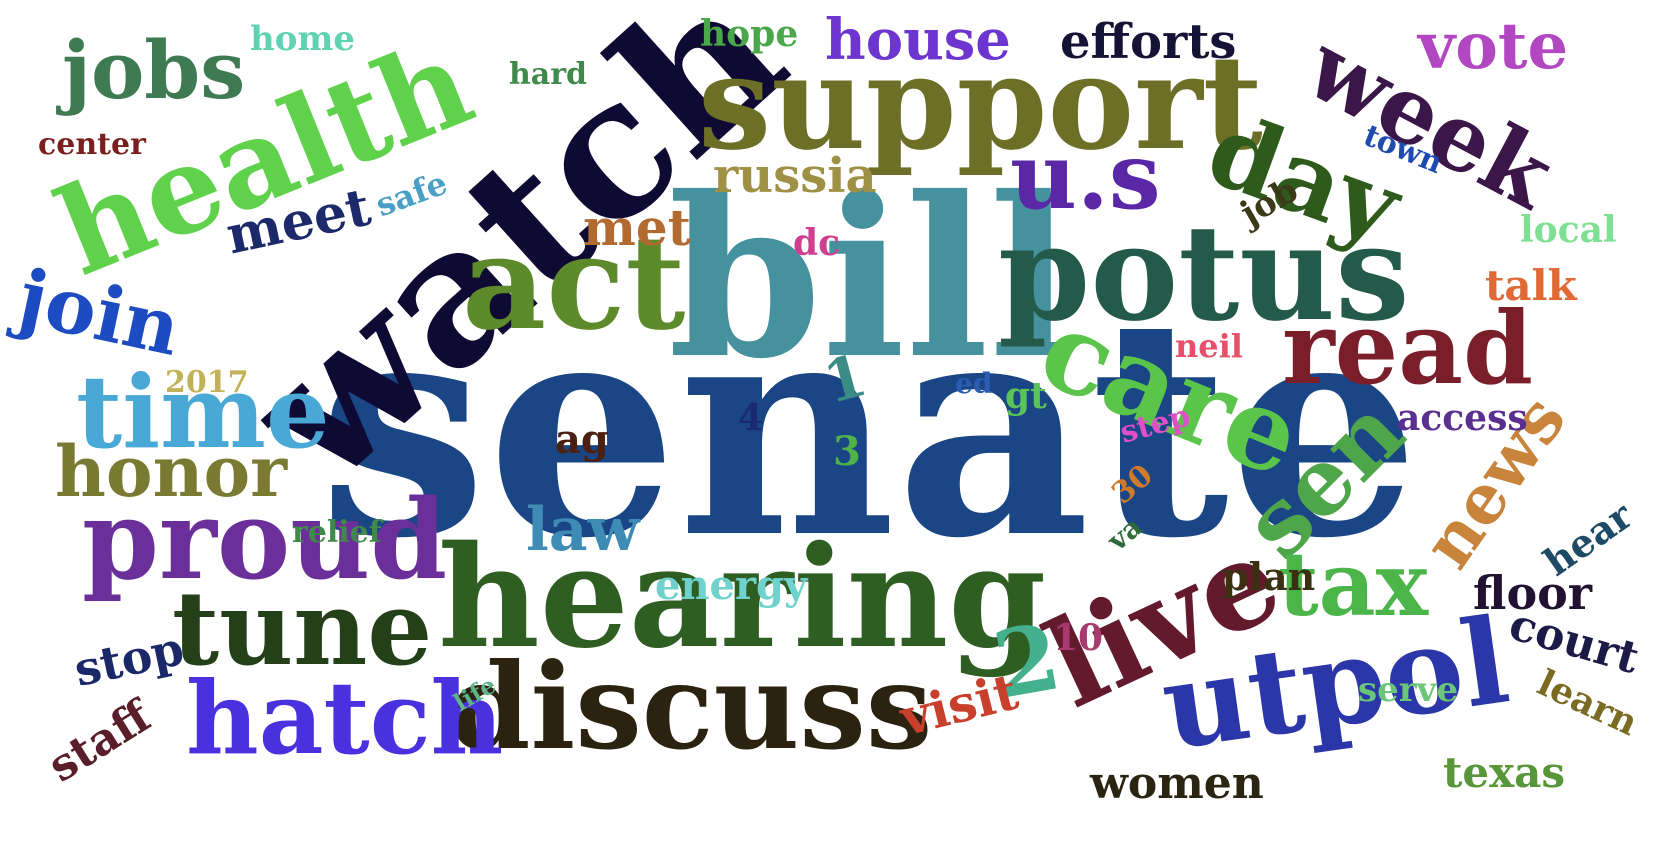 This screenshot has width=1672, height=844. Describe the element at coordinates (751, 418) in the screenshot. I see `word-4: 4` at that location.